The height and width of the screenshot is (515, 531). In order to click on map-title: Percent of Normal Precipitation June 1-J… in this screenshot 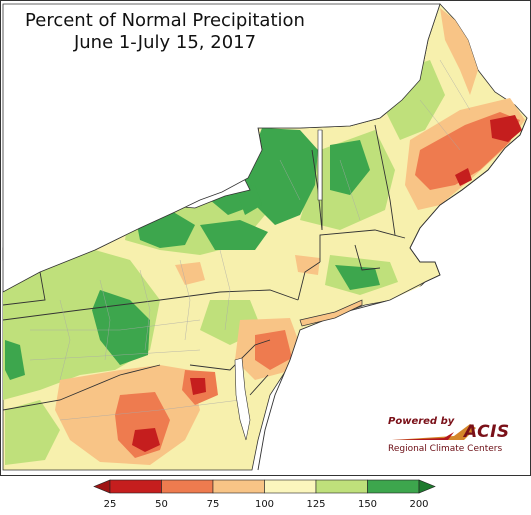, I will do `click(165, 31)`.